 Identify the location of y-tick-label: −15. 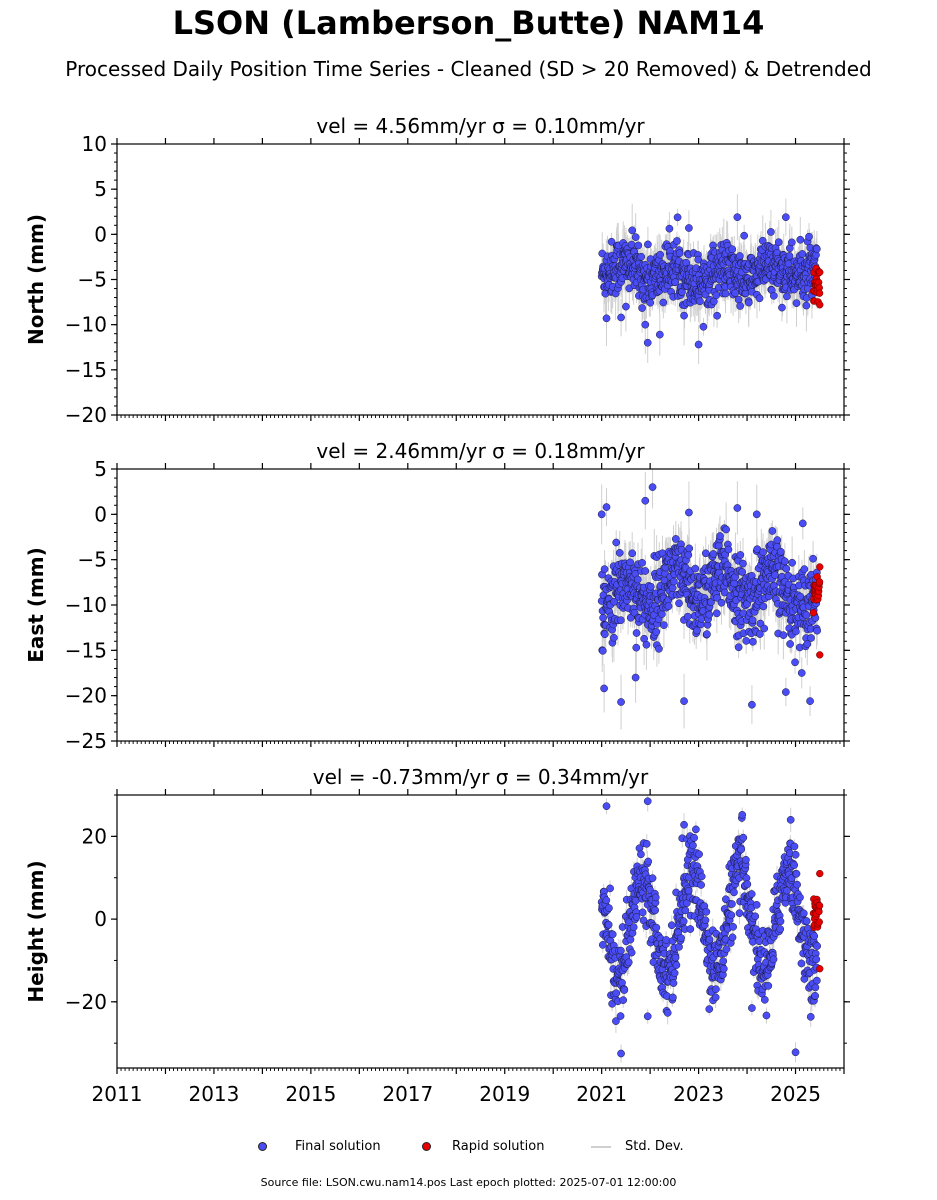
(86, 370).